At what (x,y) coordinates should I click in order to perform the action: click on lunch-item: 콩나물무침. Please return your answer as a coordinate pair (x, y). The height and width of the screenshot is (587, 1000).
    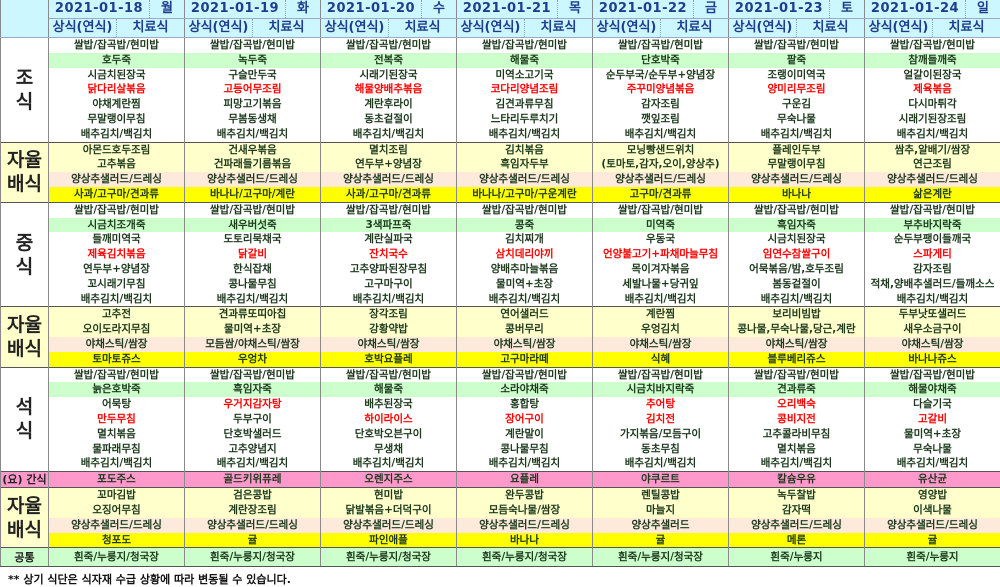
    Looking at the image, I should click on (253, 284).